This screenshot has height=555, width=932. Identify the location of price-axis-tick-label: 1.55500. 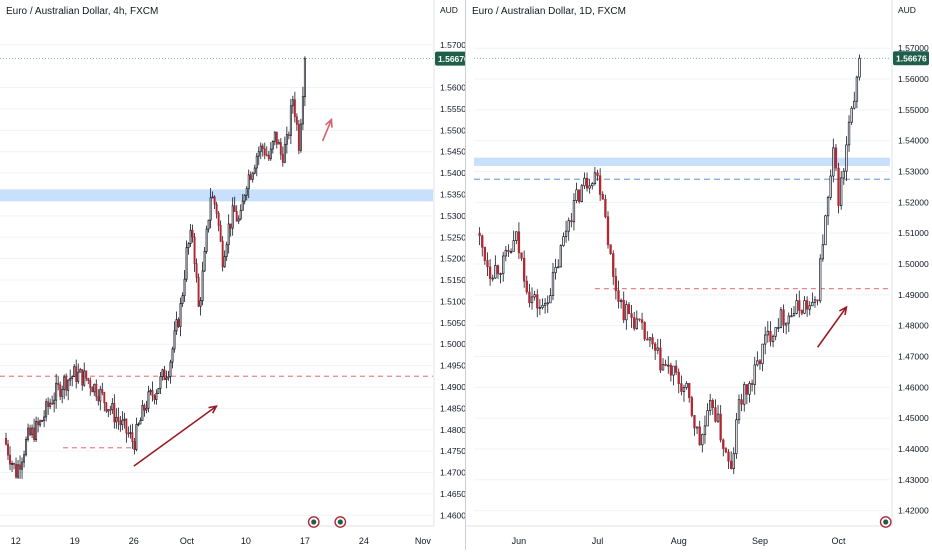
(452, 109).